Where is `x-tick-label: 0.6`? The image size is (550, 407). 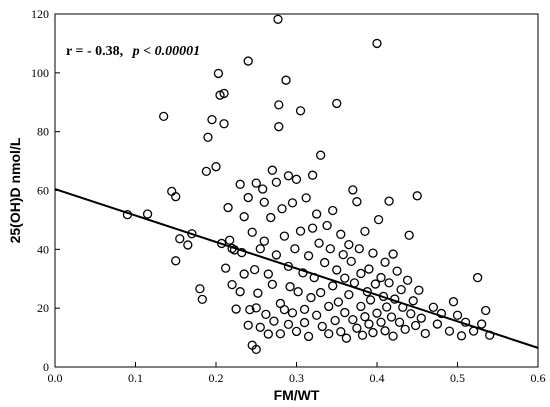
x-tick-label: 0.6 is located at coordinates (538, 378).